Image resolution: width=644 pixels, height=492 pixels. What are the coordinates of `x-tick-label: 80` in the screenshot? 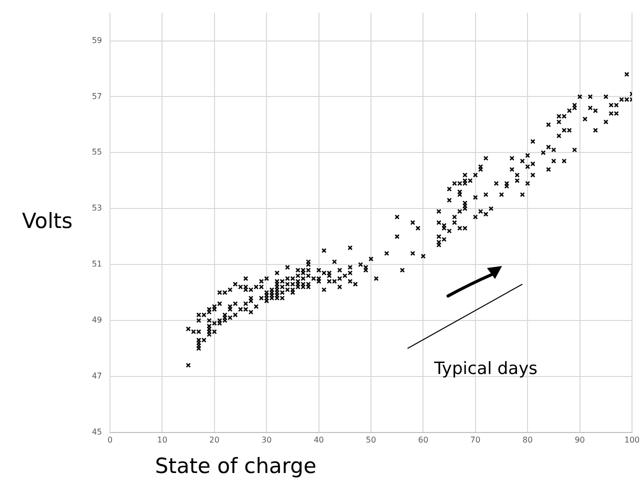 It's located at (527, 439).